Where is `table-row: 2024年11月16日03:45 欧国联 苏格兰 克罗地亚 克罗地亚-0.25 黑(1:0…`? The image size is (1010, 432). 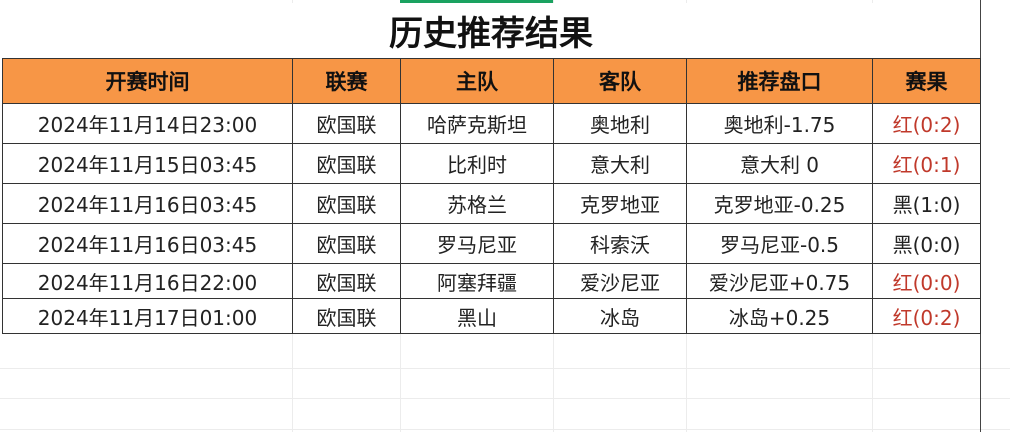
table-row: 2024年11月16日03:45 欧国联 苏格兰 克罗地亚 克罗地亚-0.25 黑(1:0… is located at coordinates (491, 203).